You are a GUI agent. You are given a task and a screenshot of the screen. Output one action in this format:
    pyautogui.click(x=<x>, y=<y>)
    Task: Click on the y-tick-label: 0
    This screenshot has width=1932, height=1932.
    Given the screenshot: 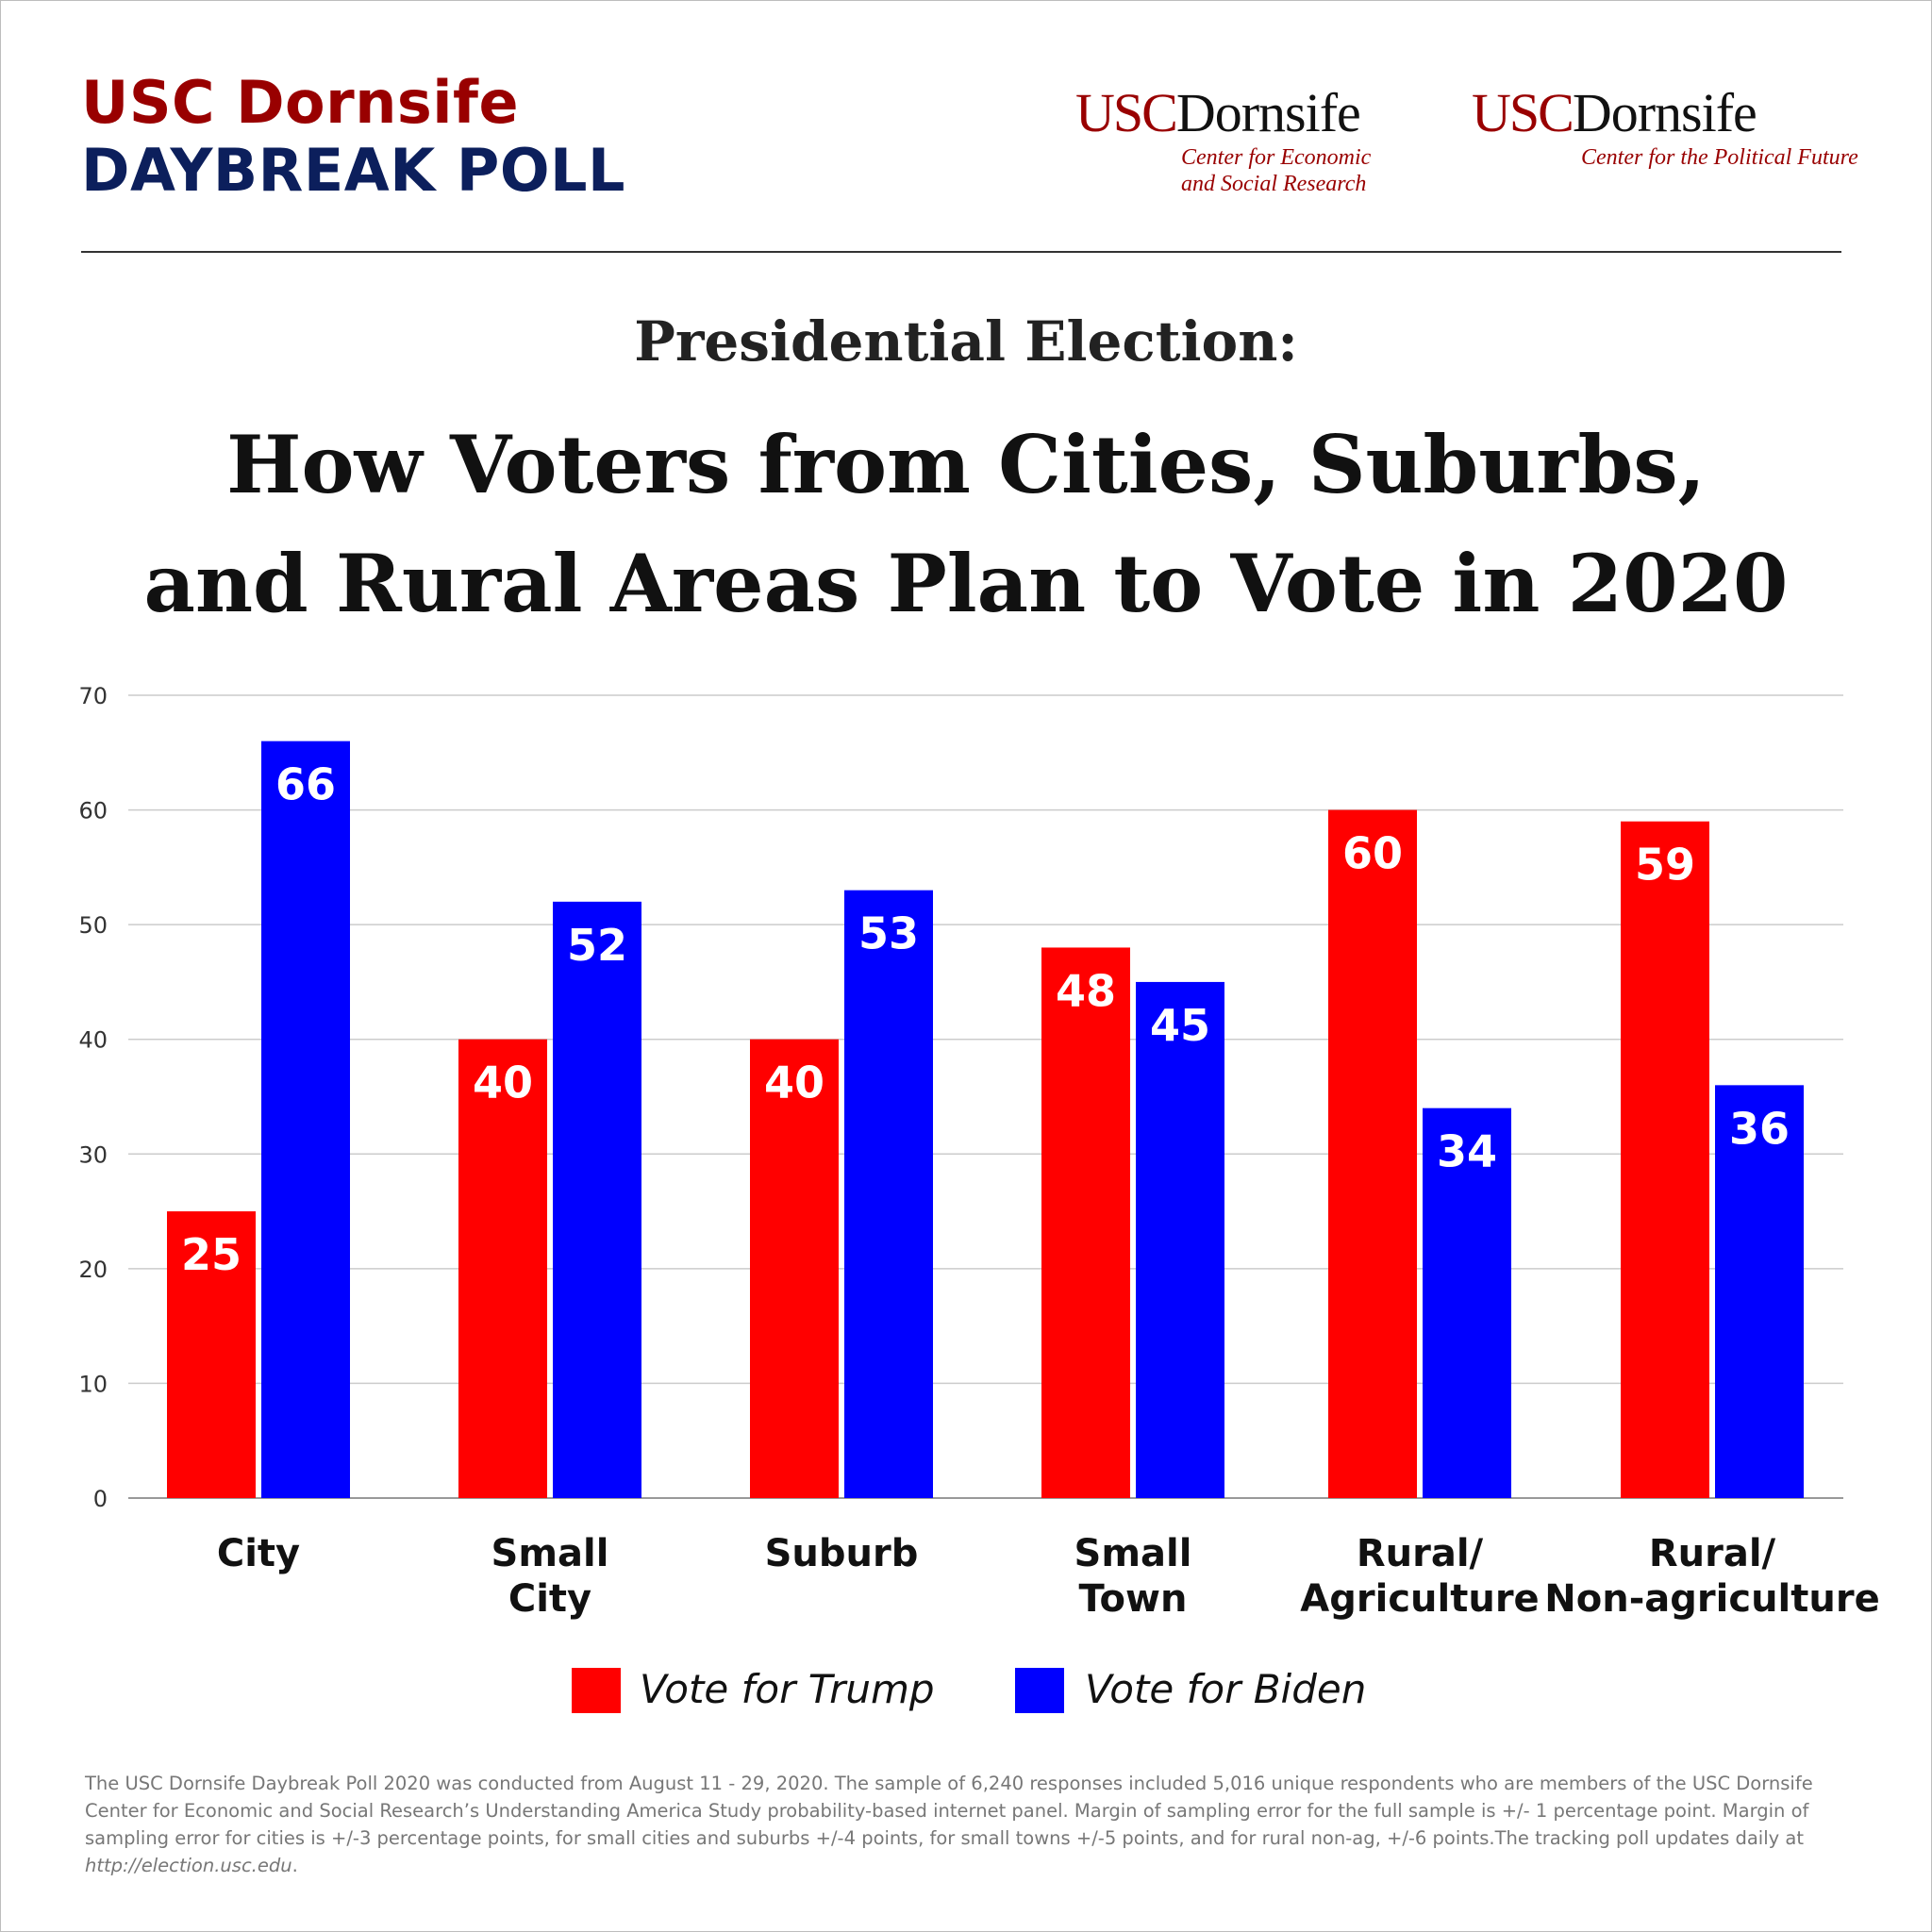 What is the action you would take?
    pyautogui.click(x=100, y=1499)
    